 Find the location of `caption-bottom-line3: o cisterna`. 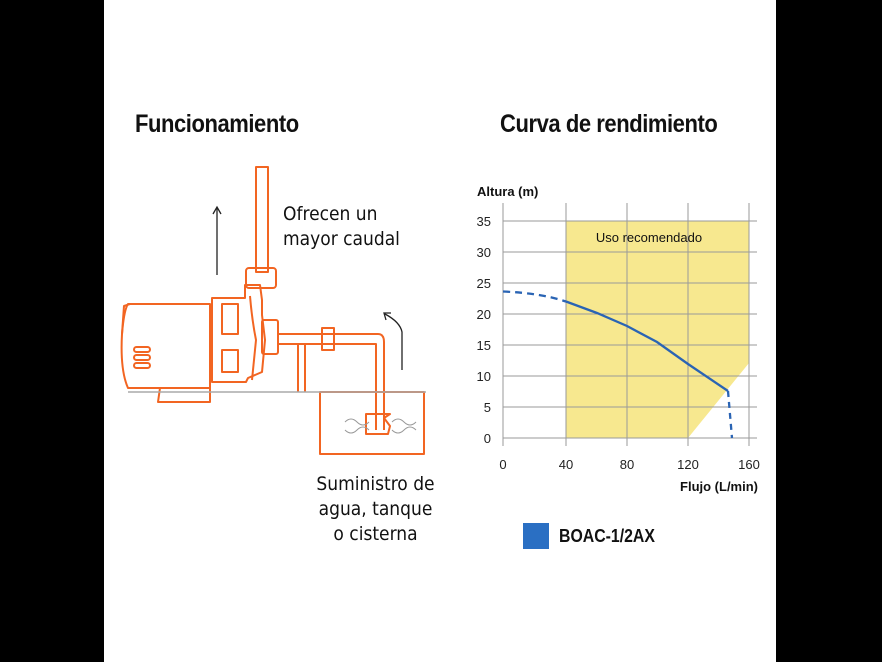

caption-bottom-line3: o cisterna is located at coordinates (375, 534).